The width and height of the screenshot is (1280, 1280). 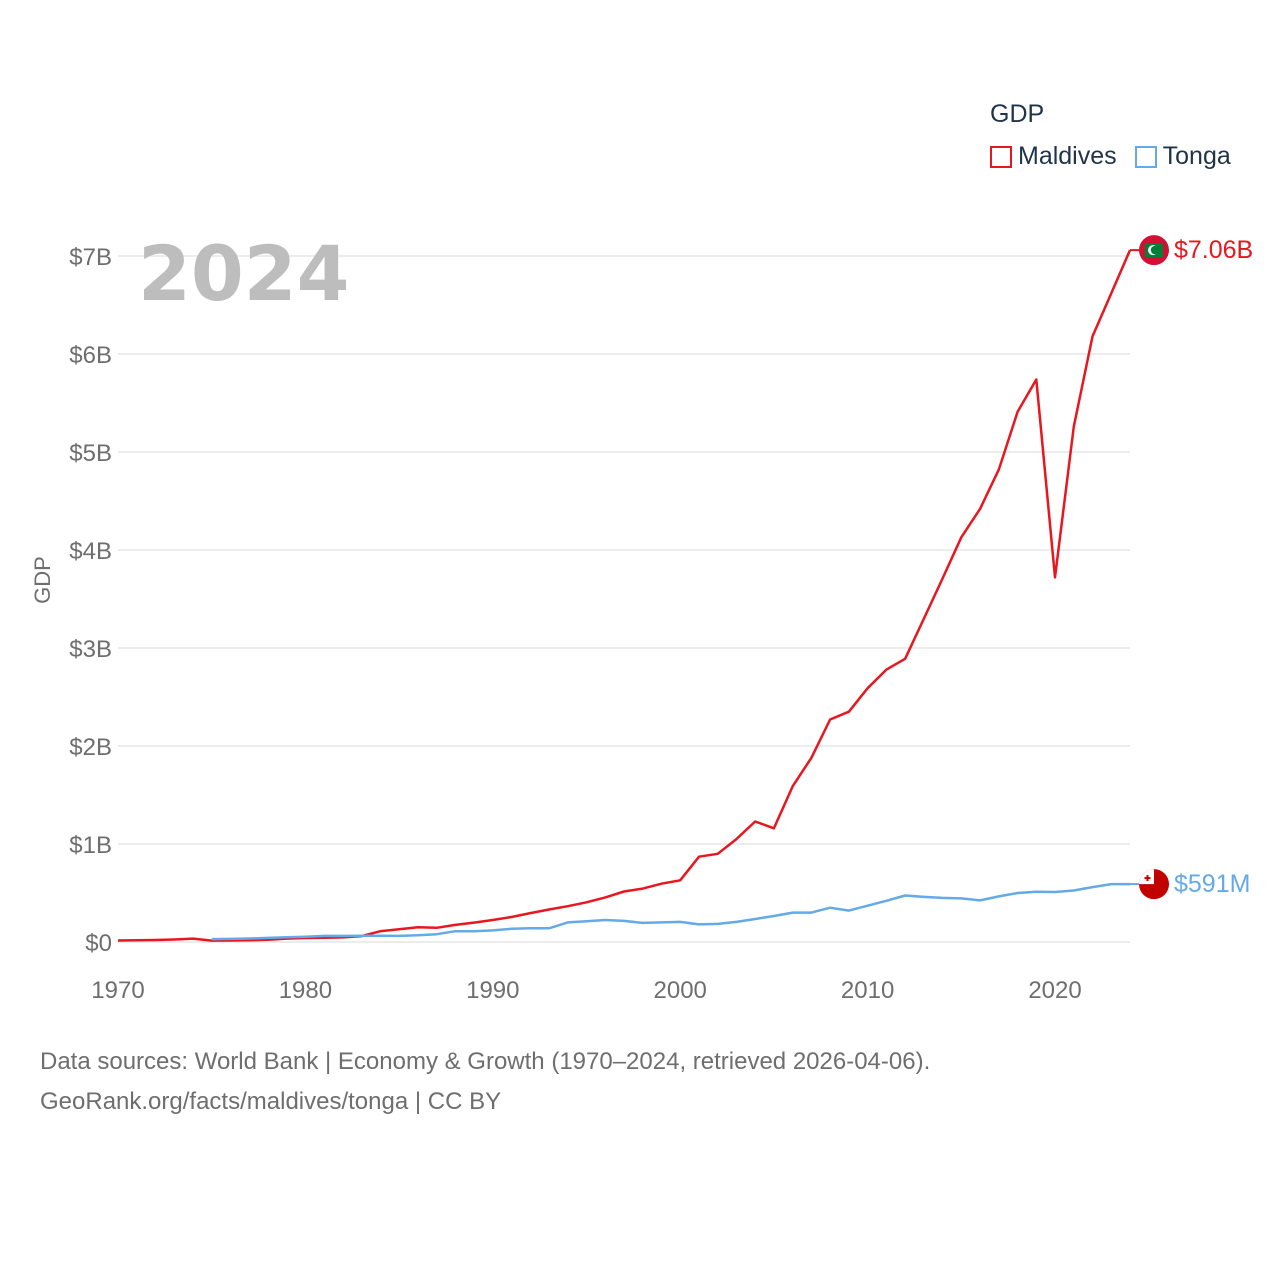 What do you see at coordinates (1145, 156) in the screenshot?
I see `legend-swatch-tonga` at bounding box center [1145, 156].